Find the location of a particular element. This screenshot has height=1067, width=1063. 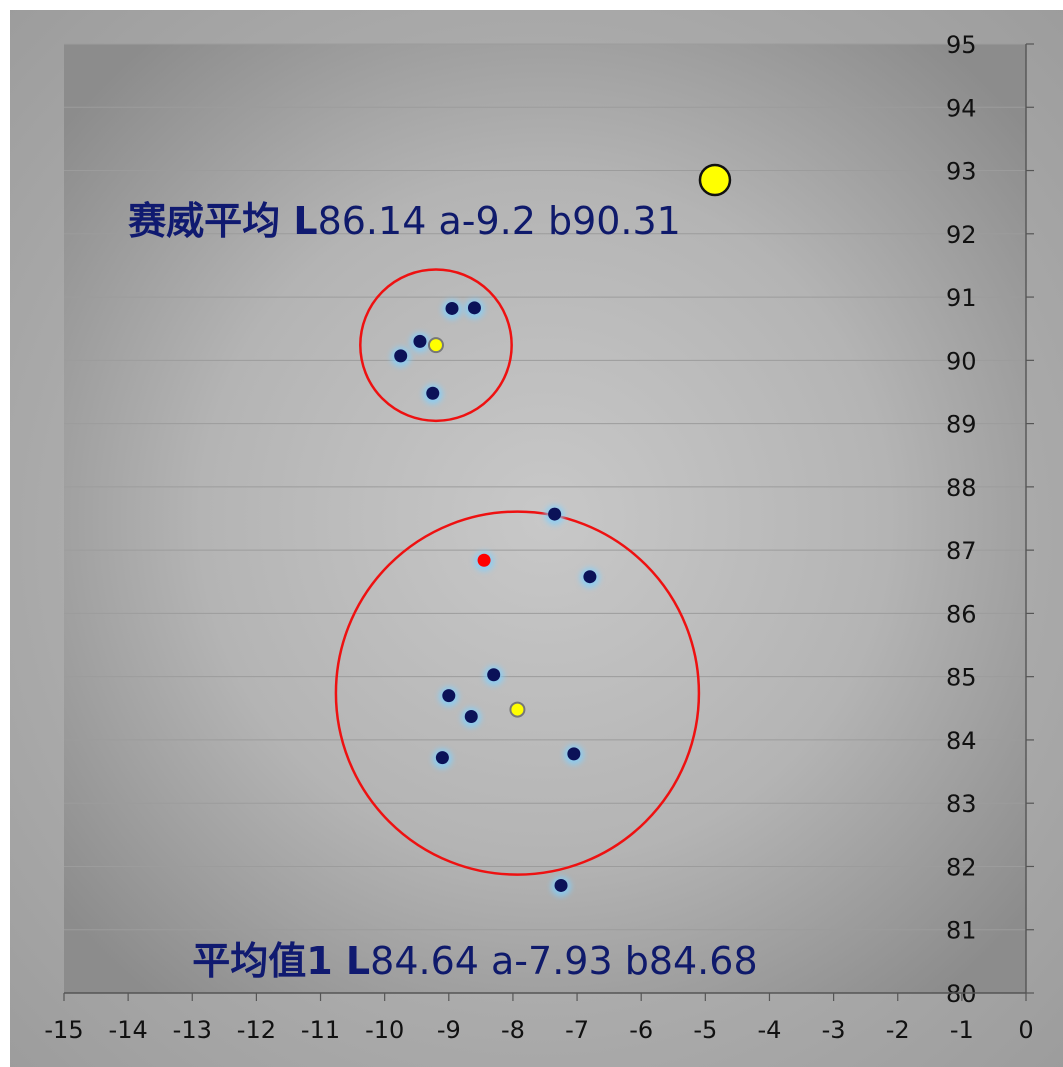

y-tick-label: 92 is located at coordinates (961, 235).